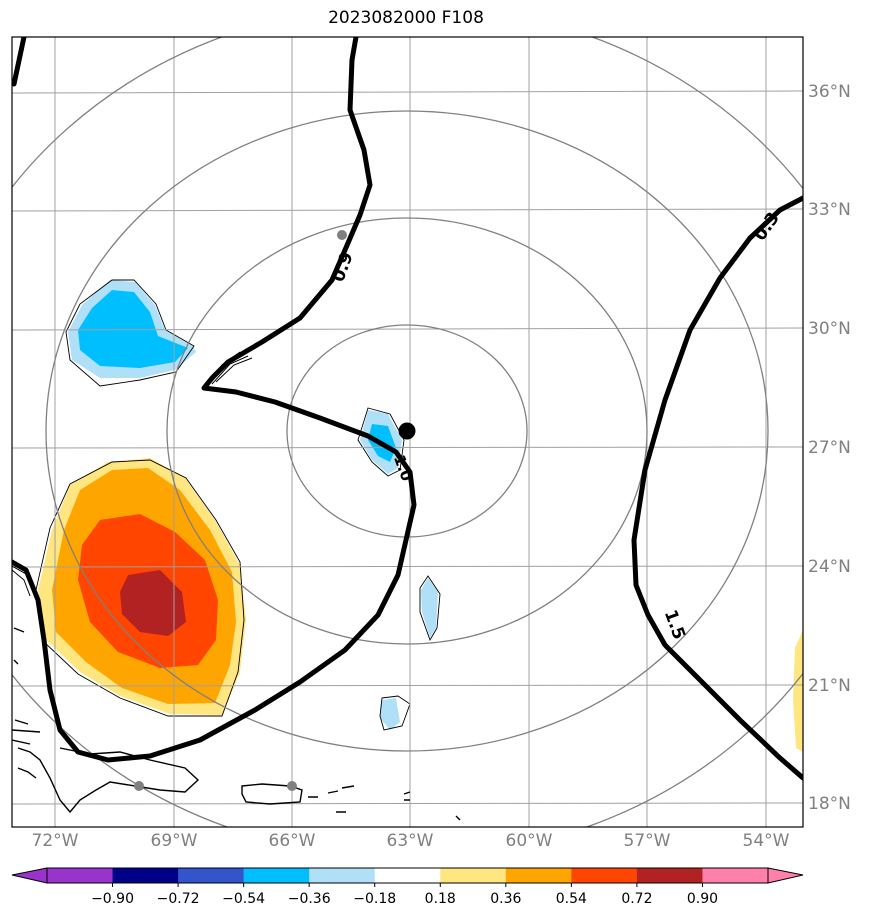  What do you see at coordinates (407, 566) in the screenshot?
I see `parallel-24n` at bounding box center [407, 566].